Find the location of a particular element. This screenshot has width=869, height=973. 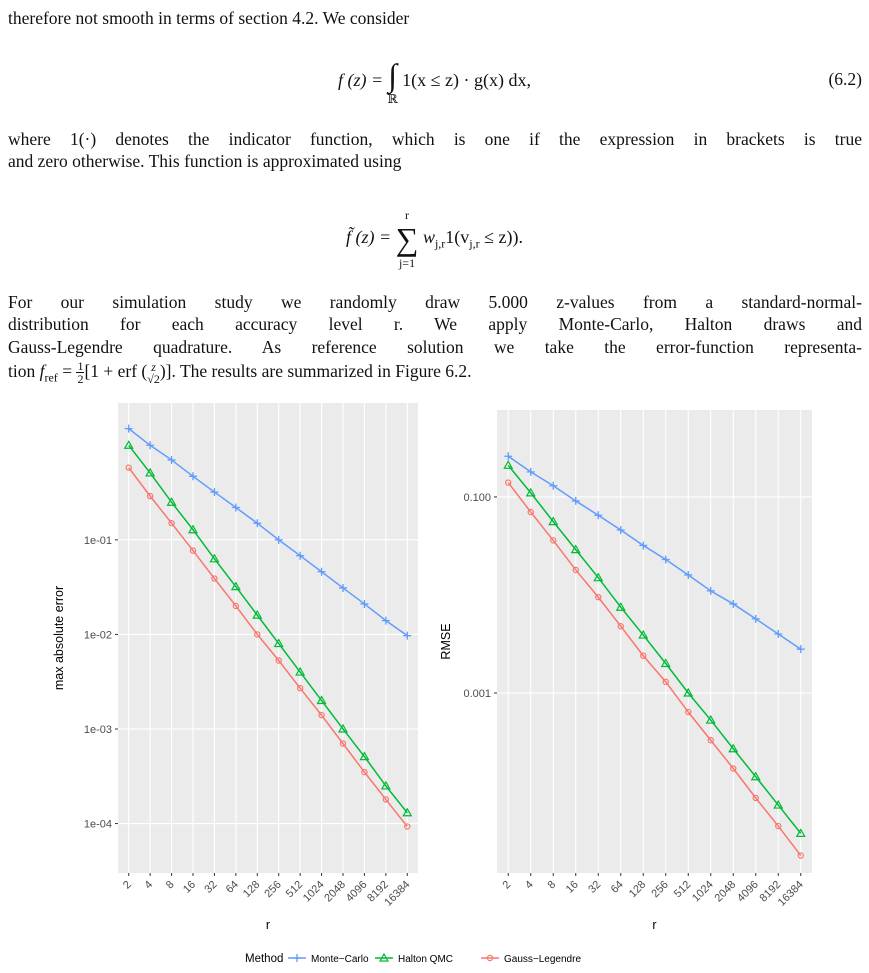

eq-part: j=1 is located at coordinates (407, 263).